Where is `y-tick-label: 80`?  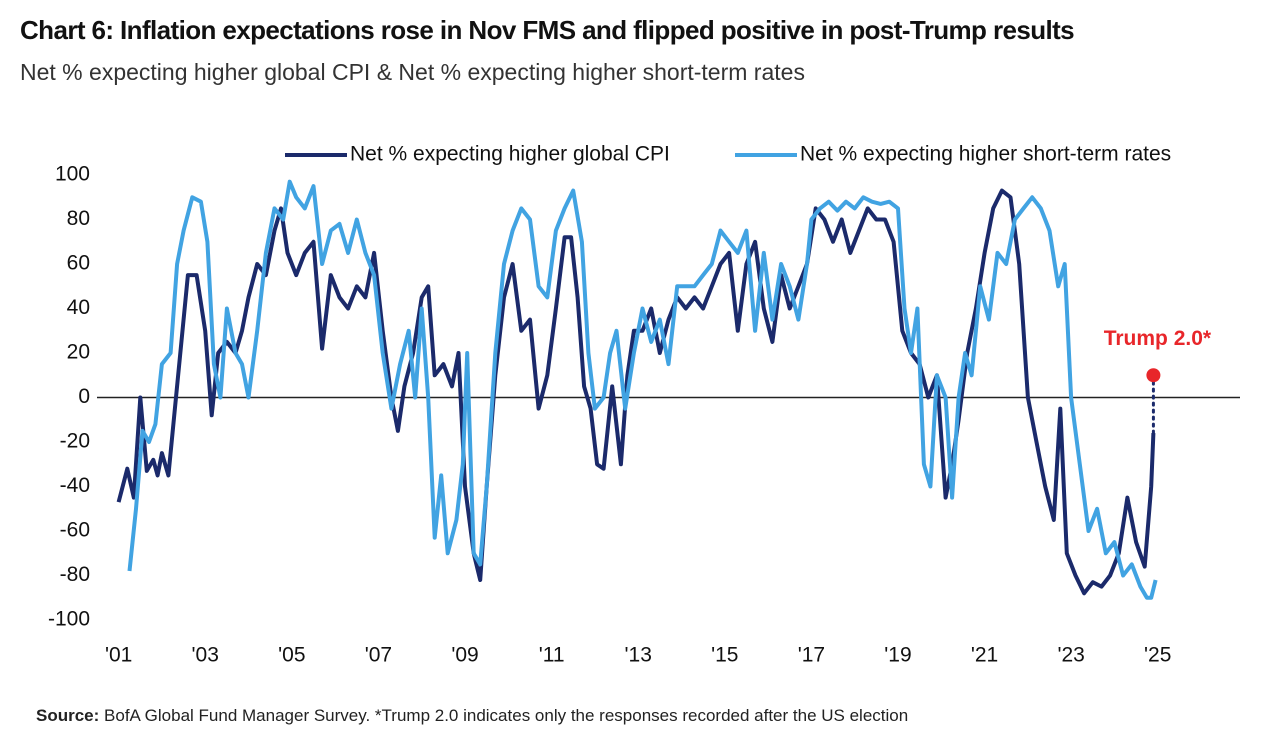
y-tick-label: 80 is located at coordinates (78, 218).